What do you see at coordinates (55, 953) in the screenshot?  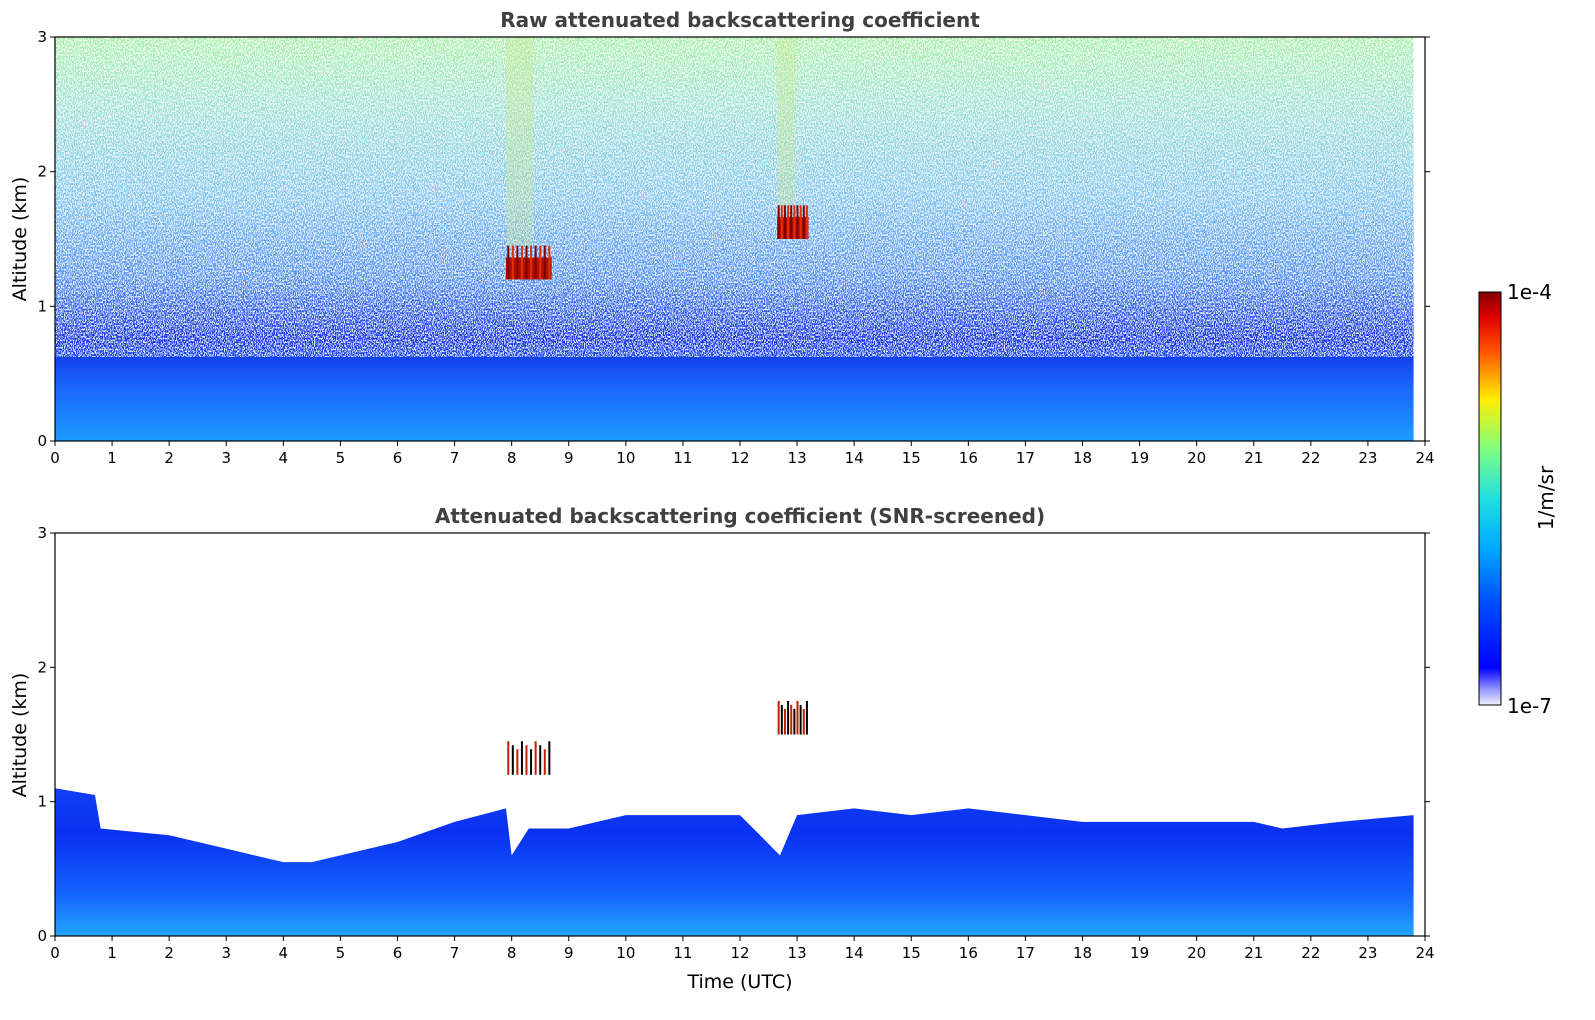 I see `bottom-x-tick-label: 0` at bounding box center [55, 953].